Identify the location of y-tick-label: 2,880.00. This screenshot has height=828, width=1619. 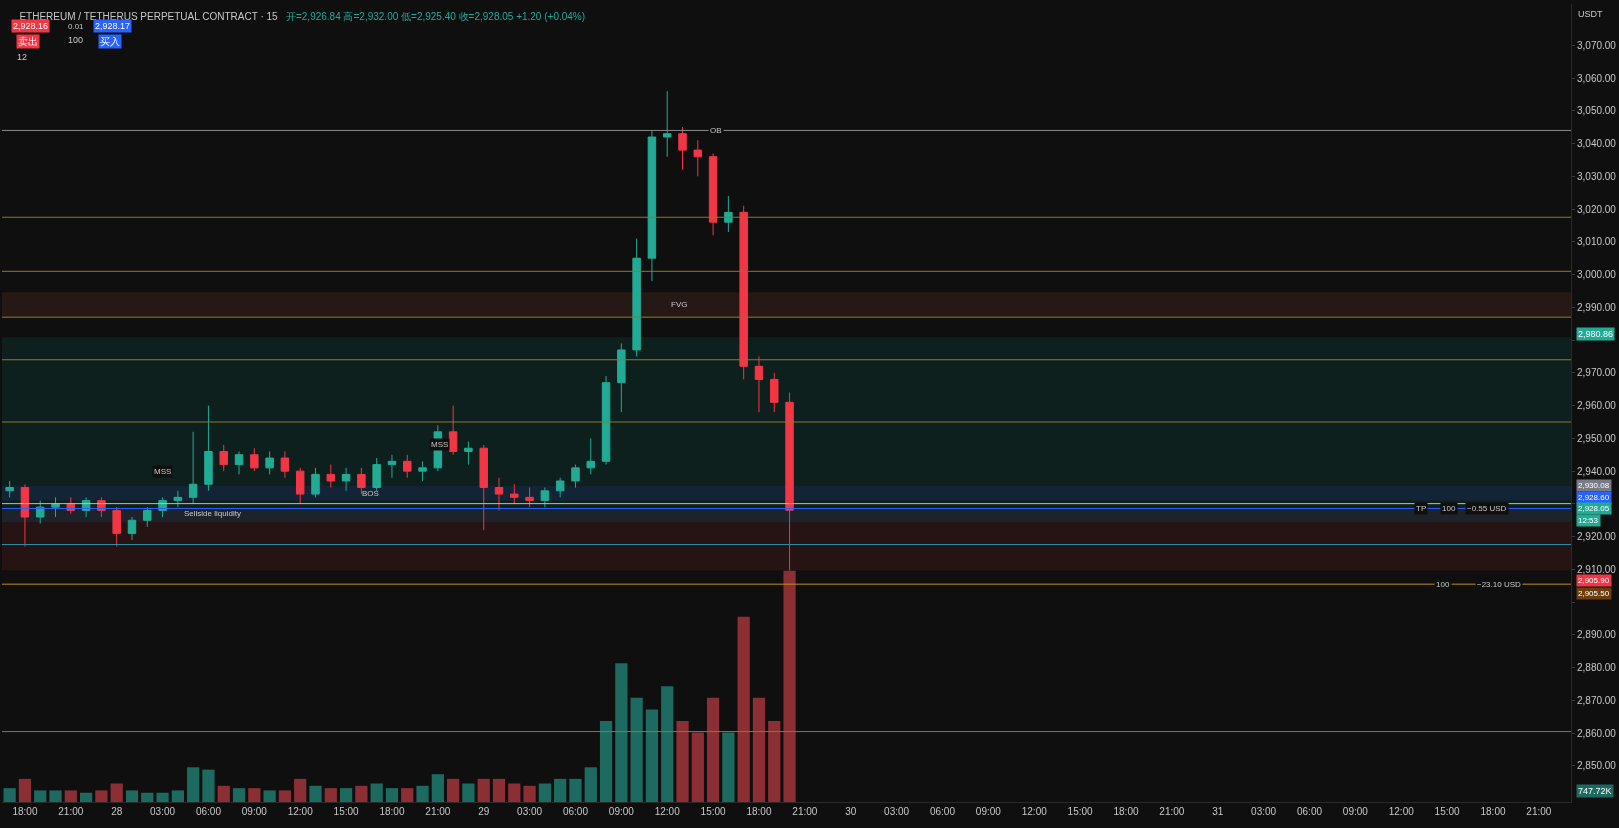
(1597, 668).